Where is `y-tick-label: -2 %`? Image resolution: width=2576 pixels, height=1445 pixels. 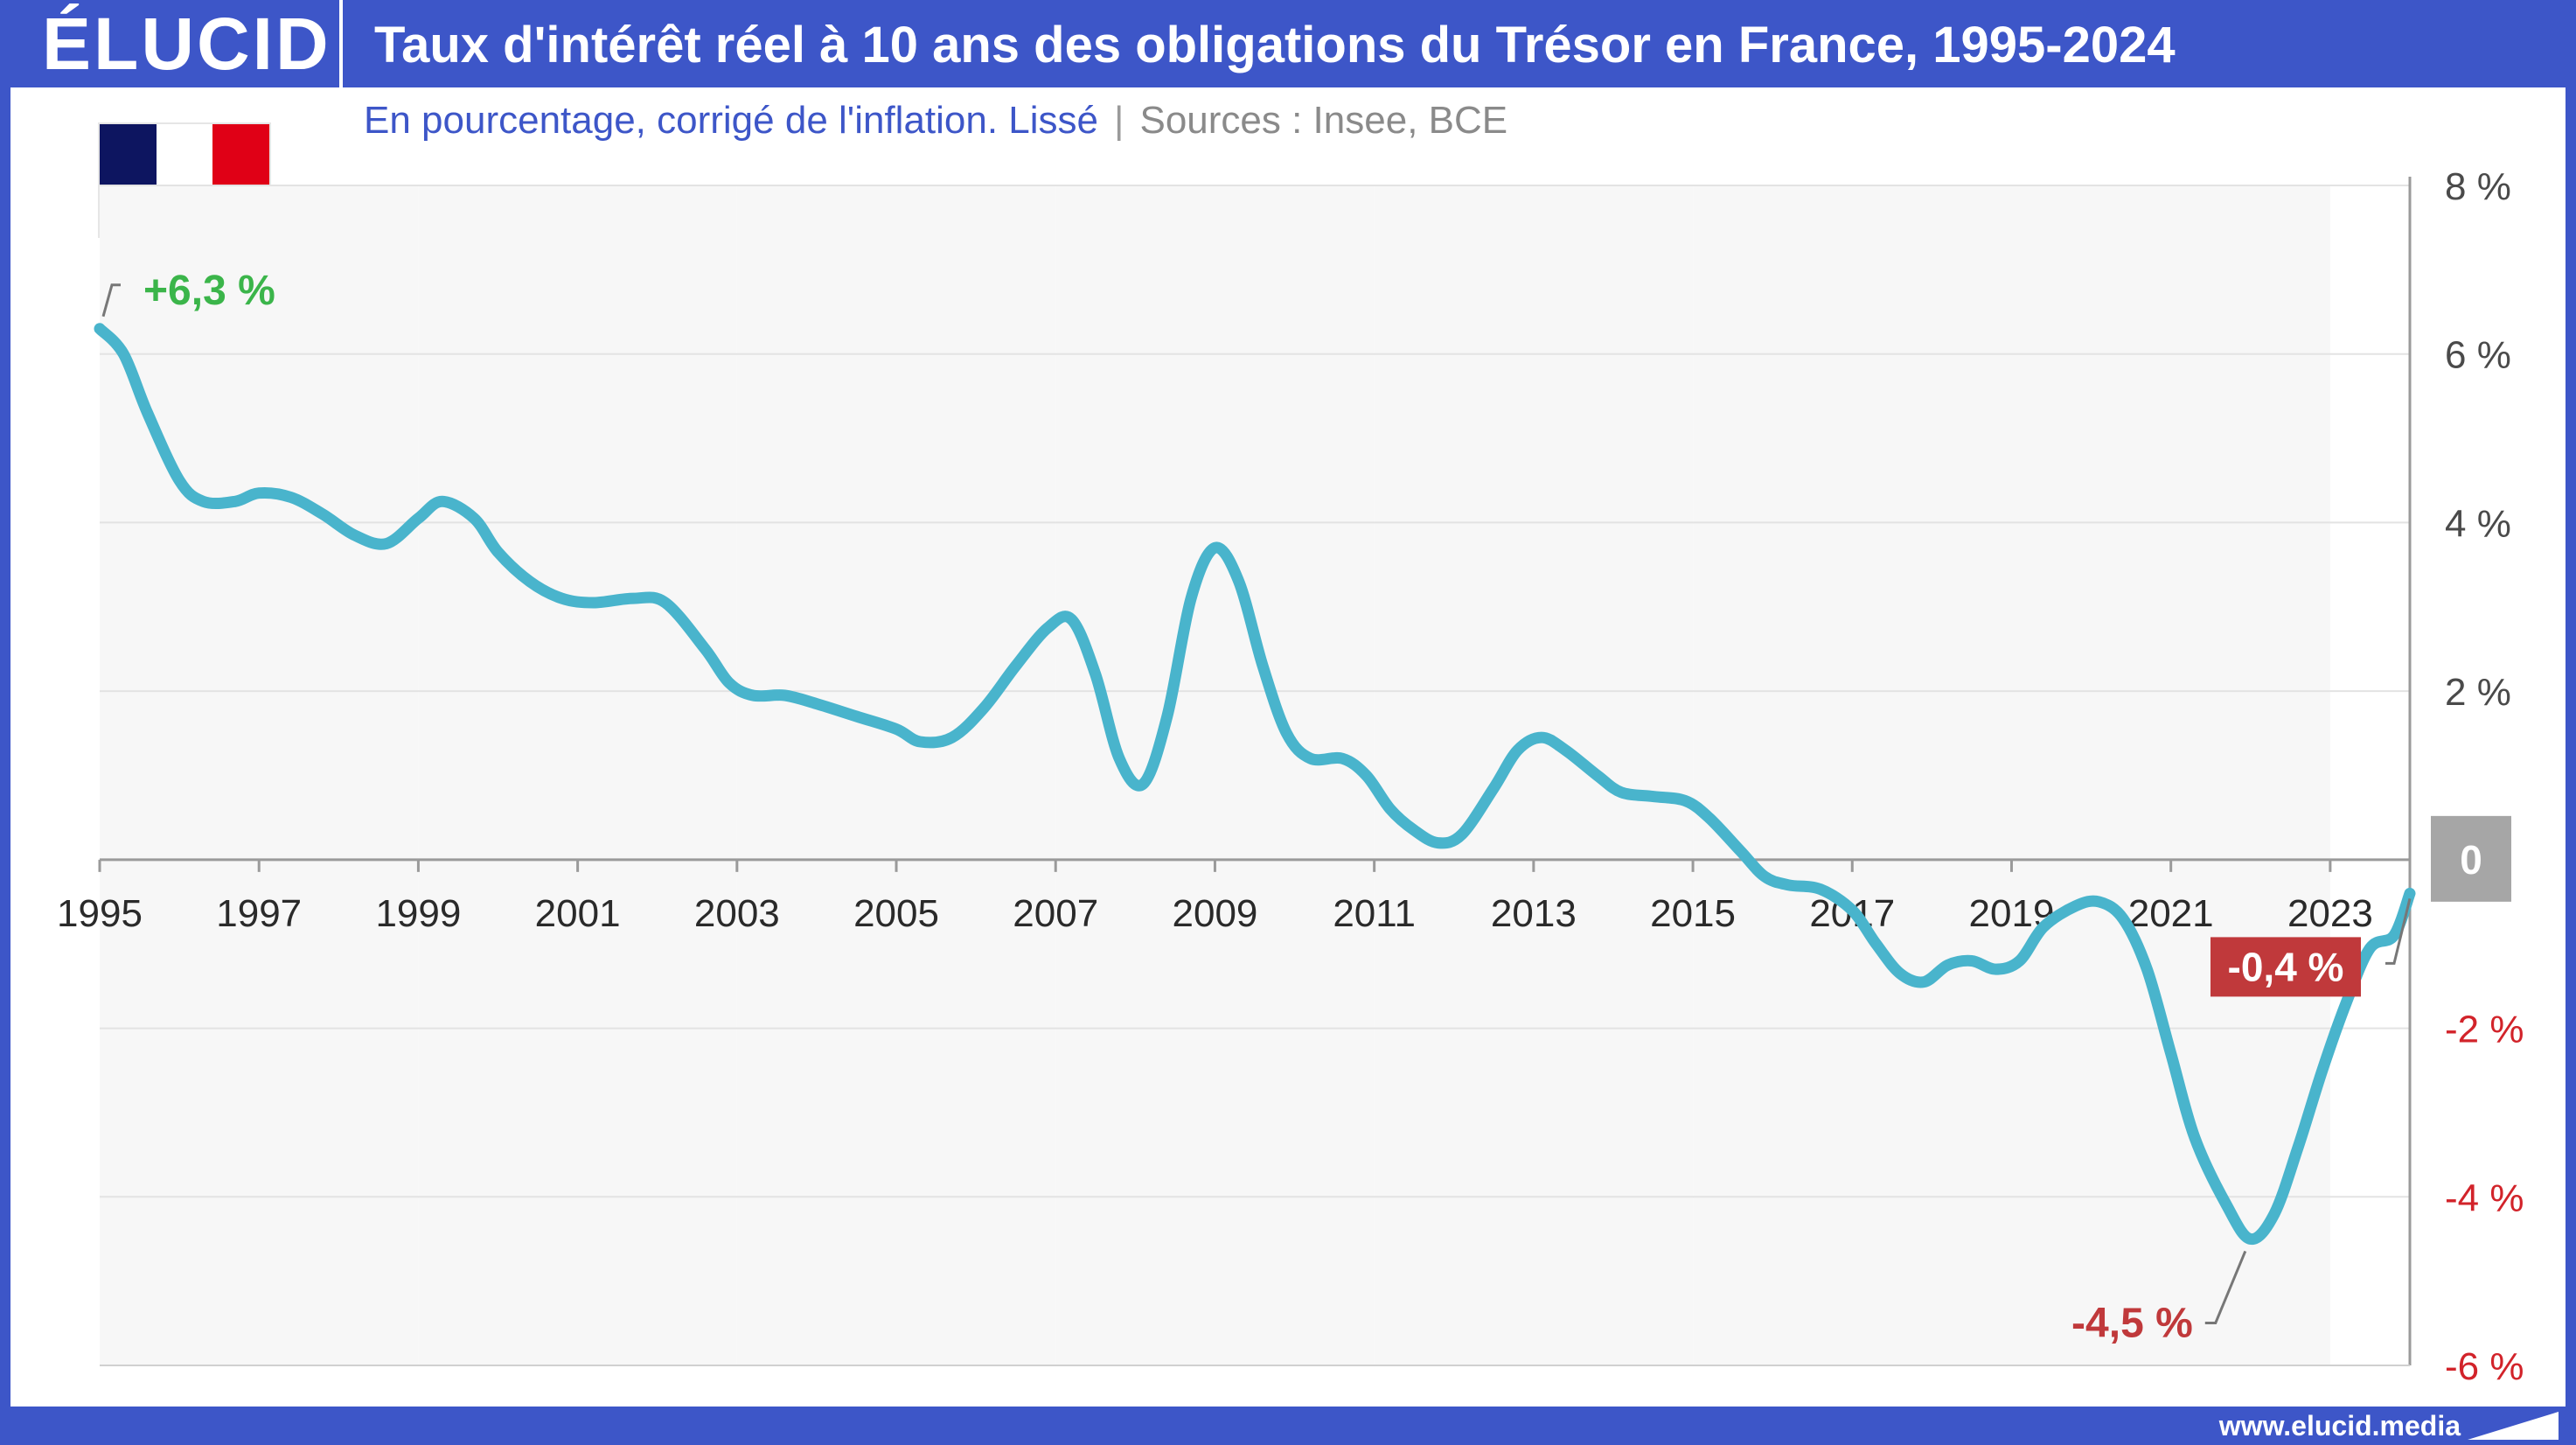
y-tick-label: -2 % is located at coordinates (2484, 1030).